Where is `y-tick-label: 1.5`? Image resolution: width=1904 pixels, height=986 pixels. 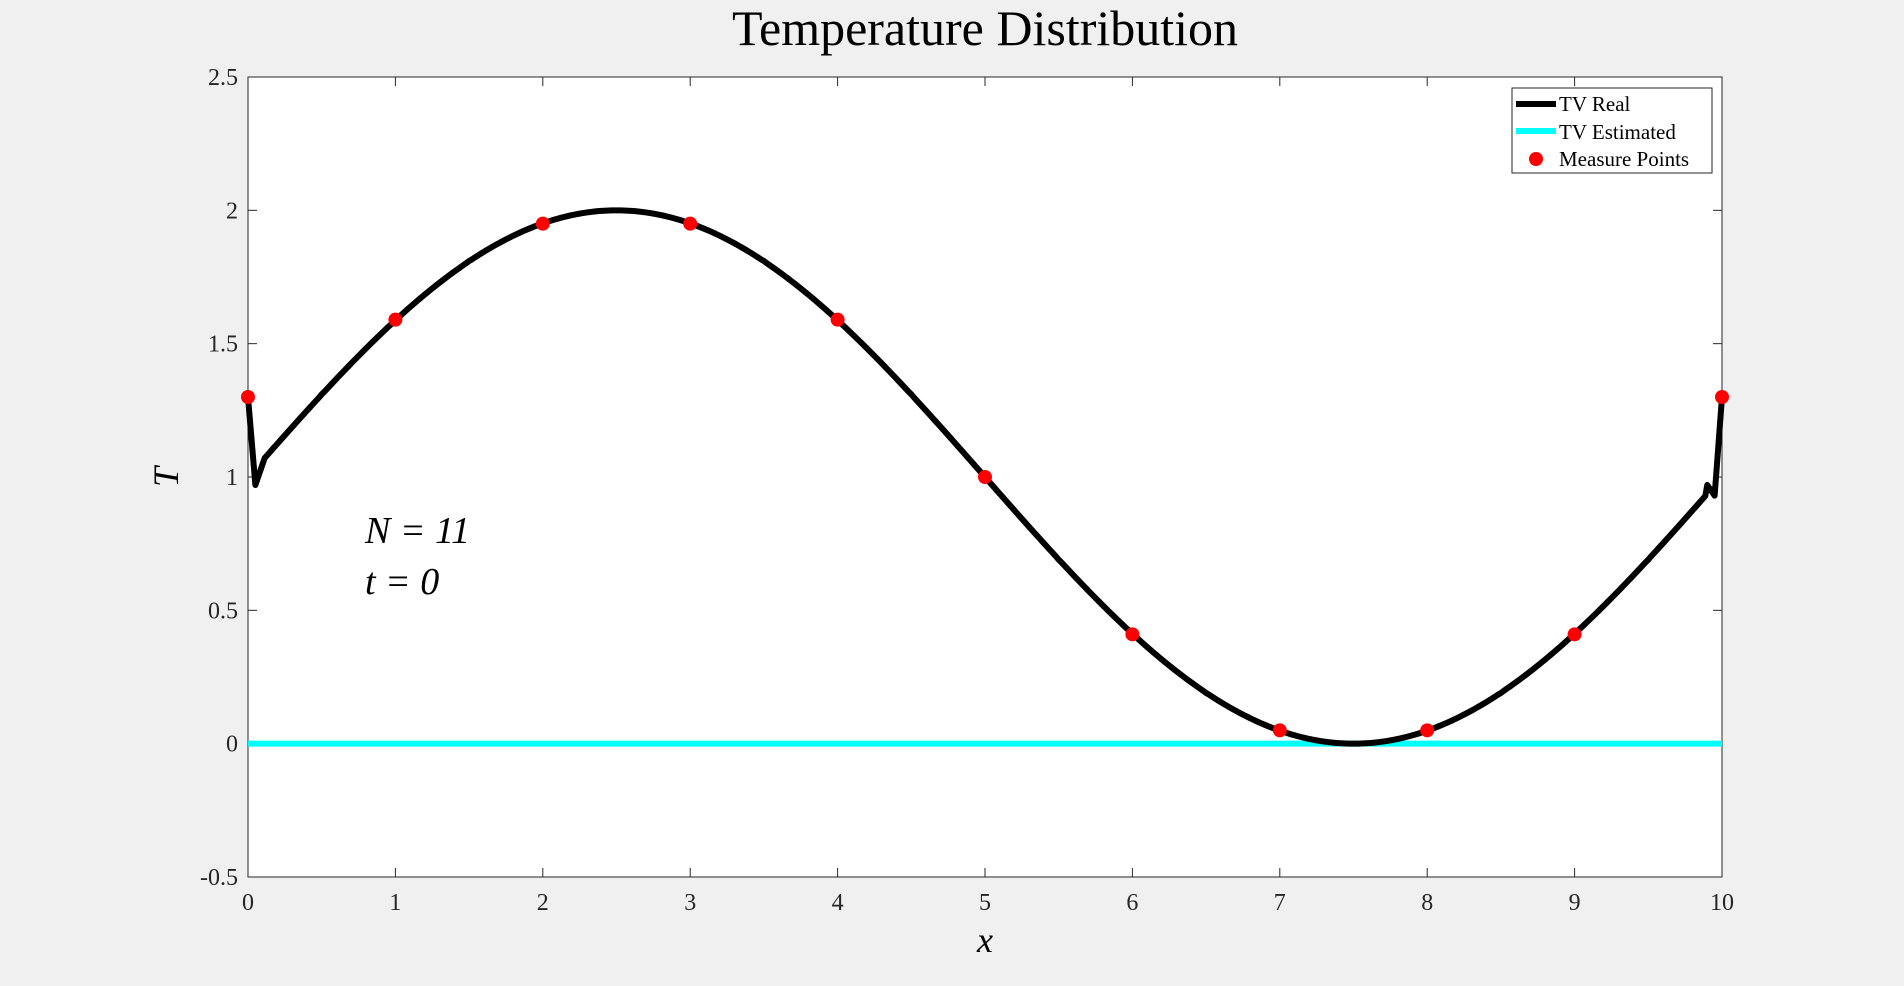
y-tick-label: 1.5 is located at coordinates (223, 345).